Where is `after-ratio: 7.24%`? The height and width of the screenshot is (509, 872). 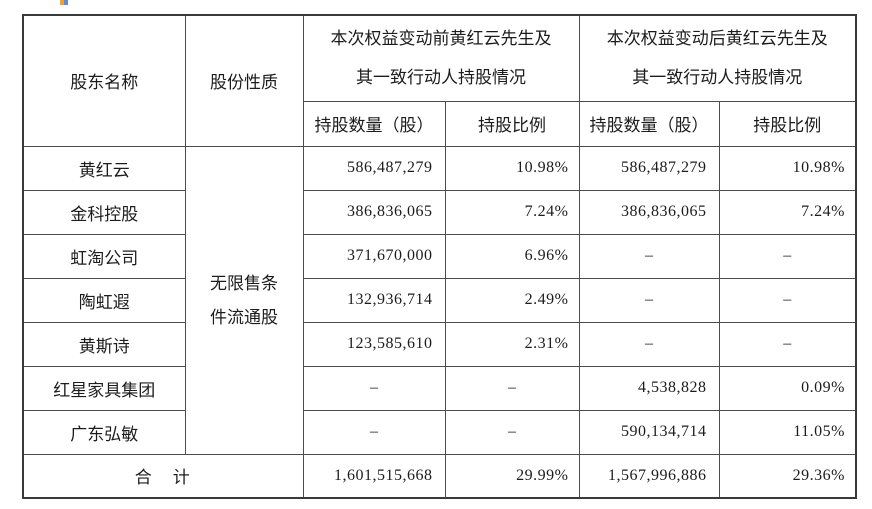 after-ratio: 7.24% is located at coordinates (787, 212).